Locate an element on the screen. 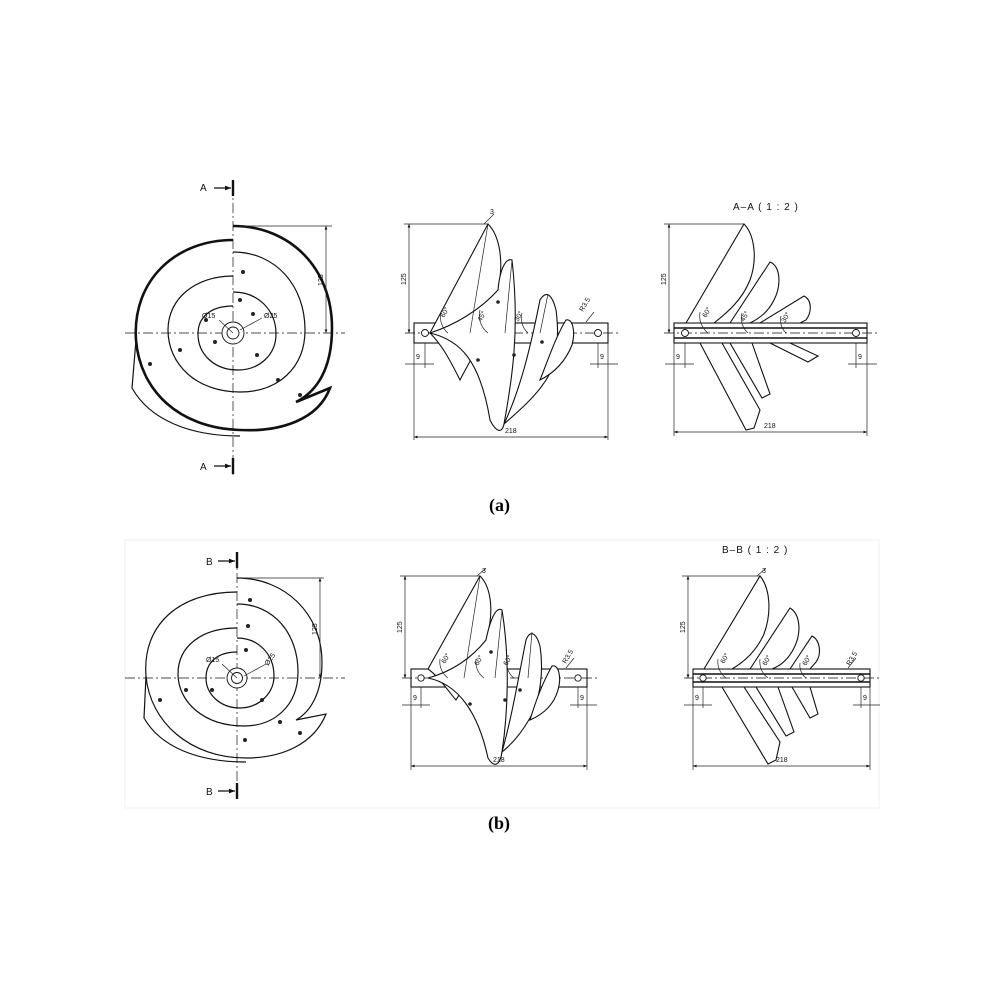 This screenshot has height=1005, width=1005. section-letter-top: A is located at coordinates (204, 188).